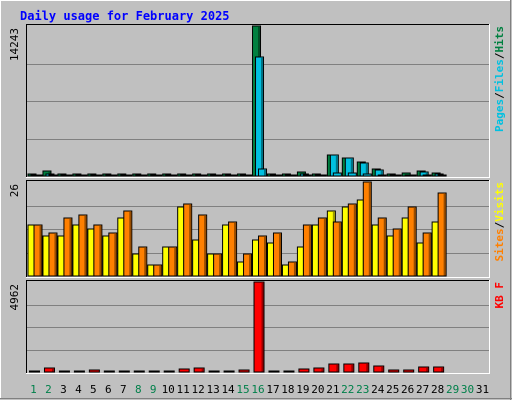  Describe the element at coordinates (38, 175) in the screenshot. I see `bar-pages-day-1-body` at that location.